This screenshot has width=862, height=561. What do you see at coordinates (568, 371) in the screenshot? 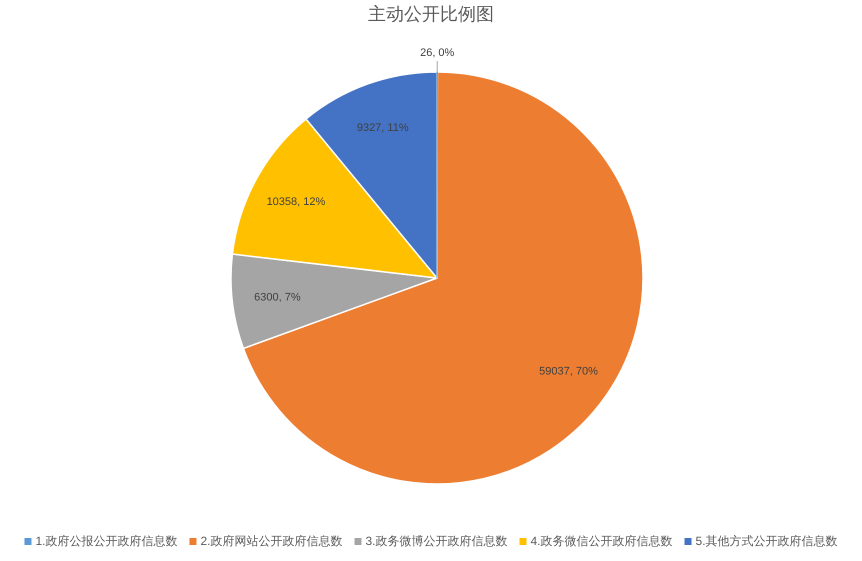
I see `data-label: 59037, 70%` at bounding box center [568, 371].